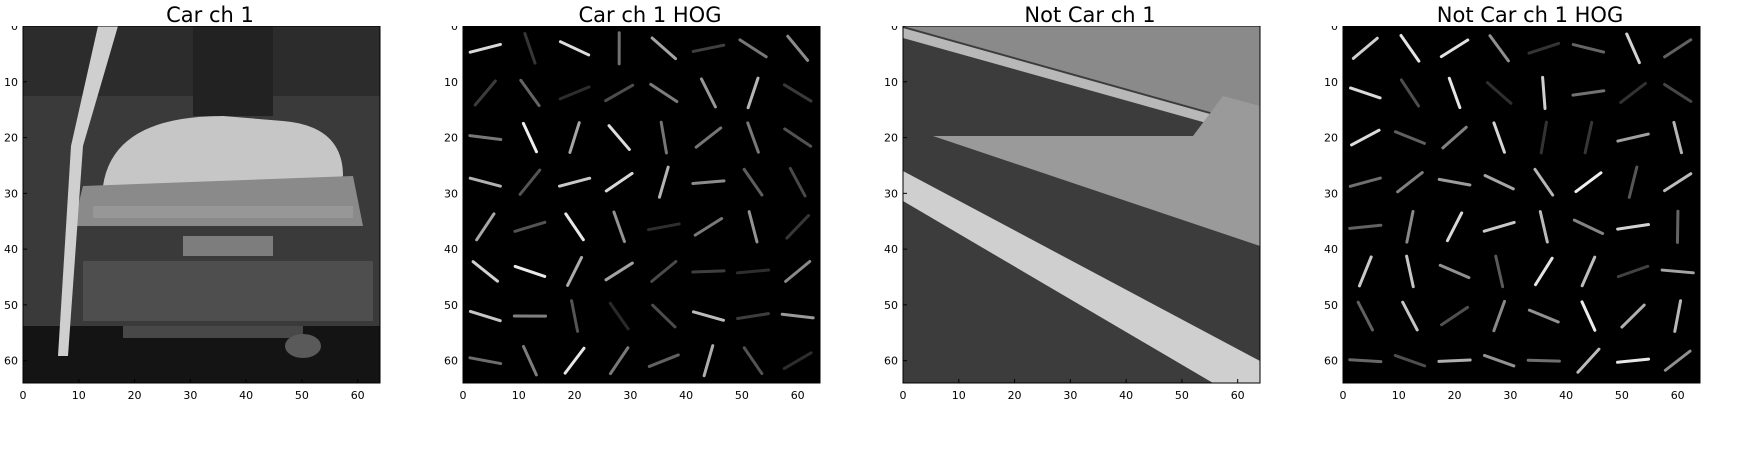 The image size is (1759, 450). What do you see at coordinates (1090, 15) in the screenshot?
I see `panel-title: Not Car ch 1` at bounding box center [1090, 15].